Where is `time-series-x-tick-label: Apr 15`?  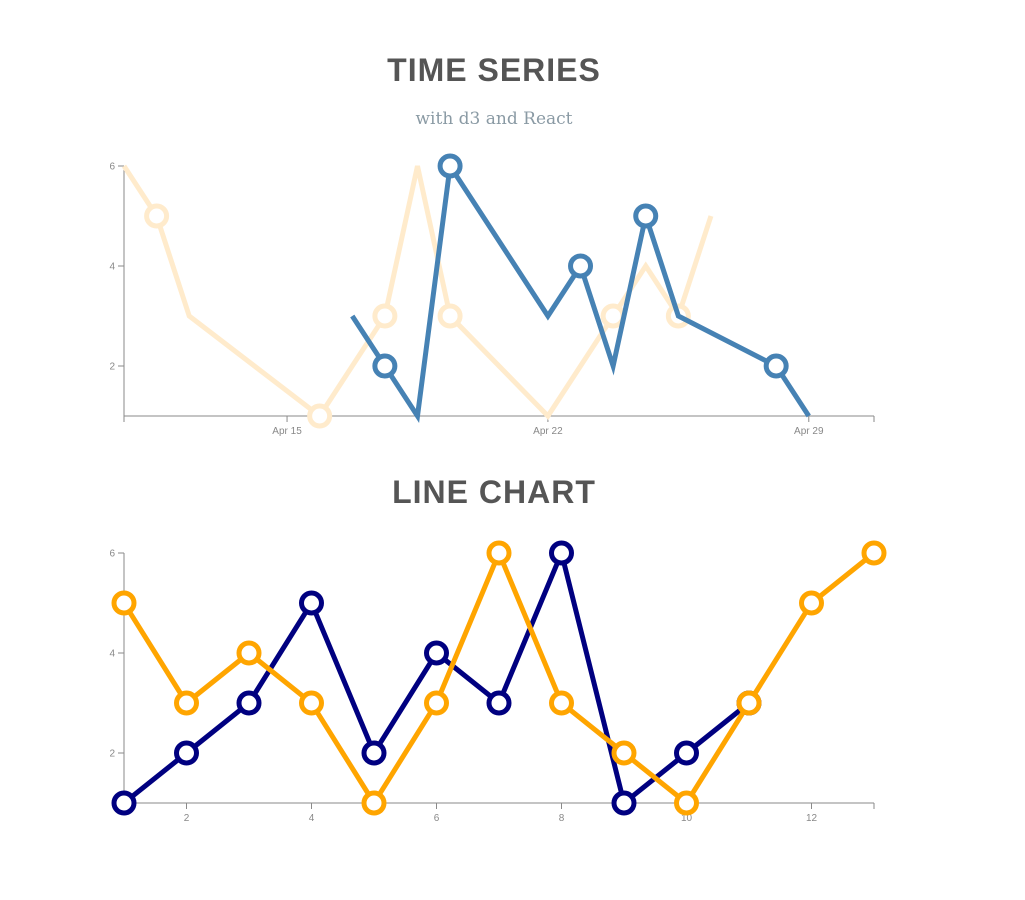
time-series-x-tick-label: Apr 15 is located at coordinates (287, 431).